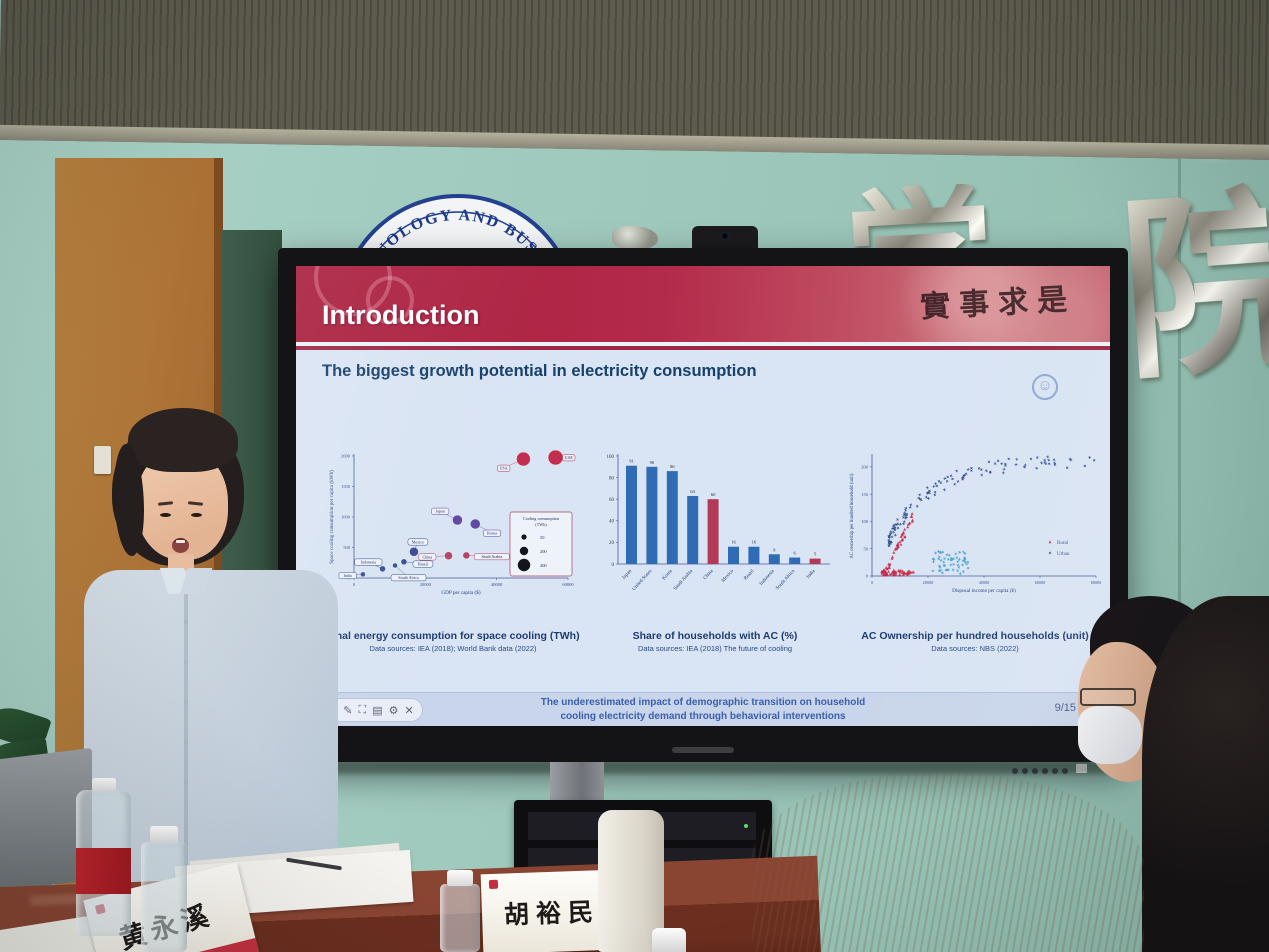 This screenshot has width=1269, height=952. What do you see at coordinates (103, 871) in the screenshot?
I see `bottle-label` at bounding box center [103, 871].